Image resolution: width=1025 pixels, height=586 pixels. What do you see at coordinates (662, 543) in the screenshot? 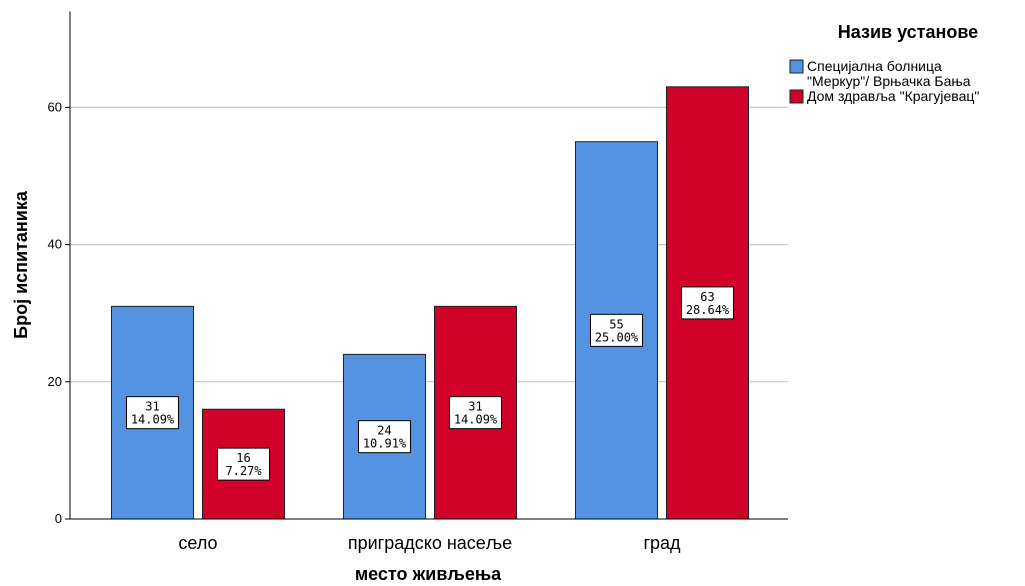
I see `x-category-label: град` at bounding box center [662, 543].